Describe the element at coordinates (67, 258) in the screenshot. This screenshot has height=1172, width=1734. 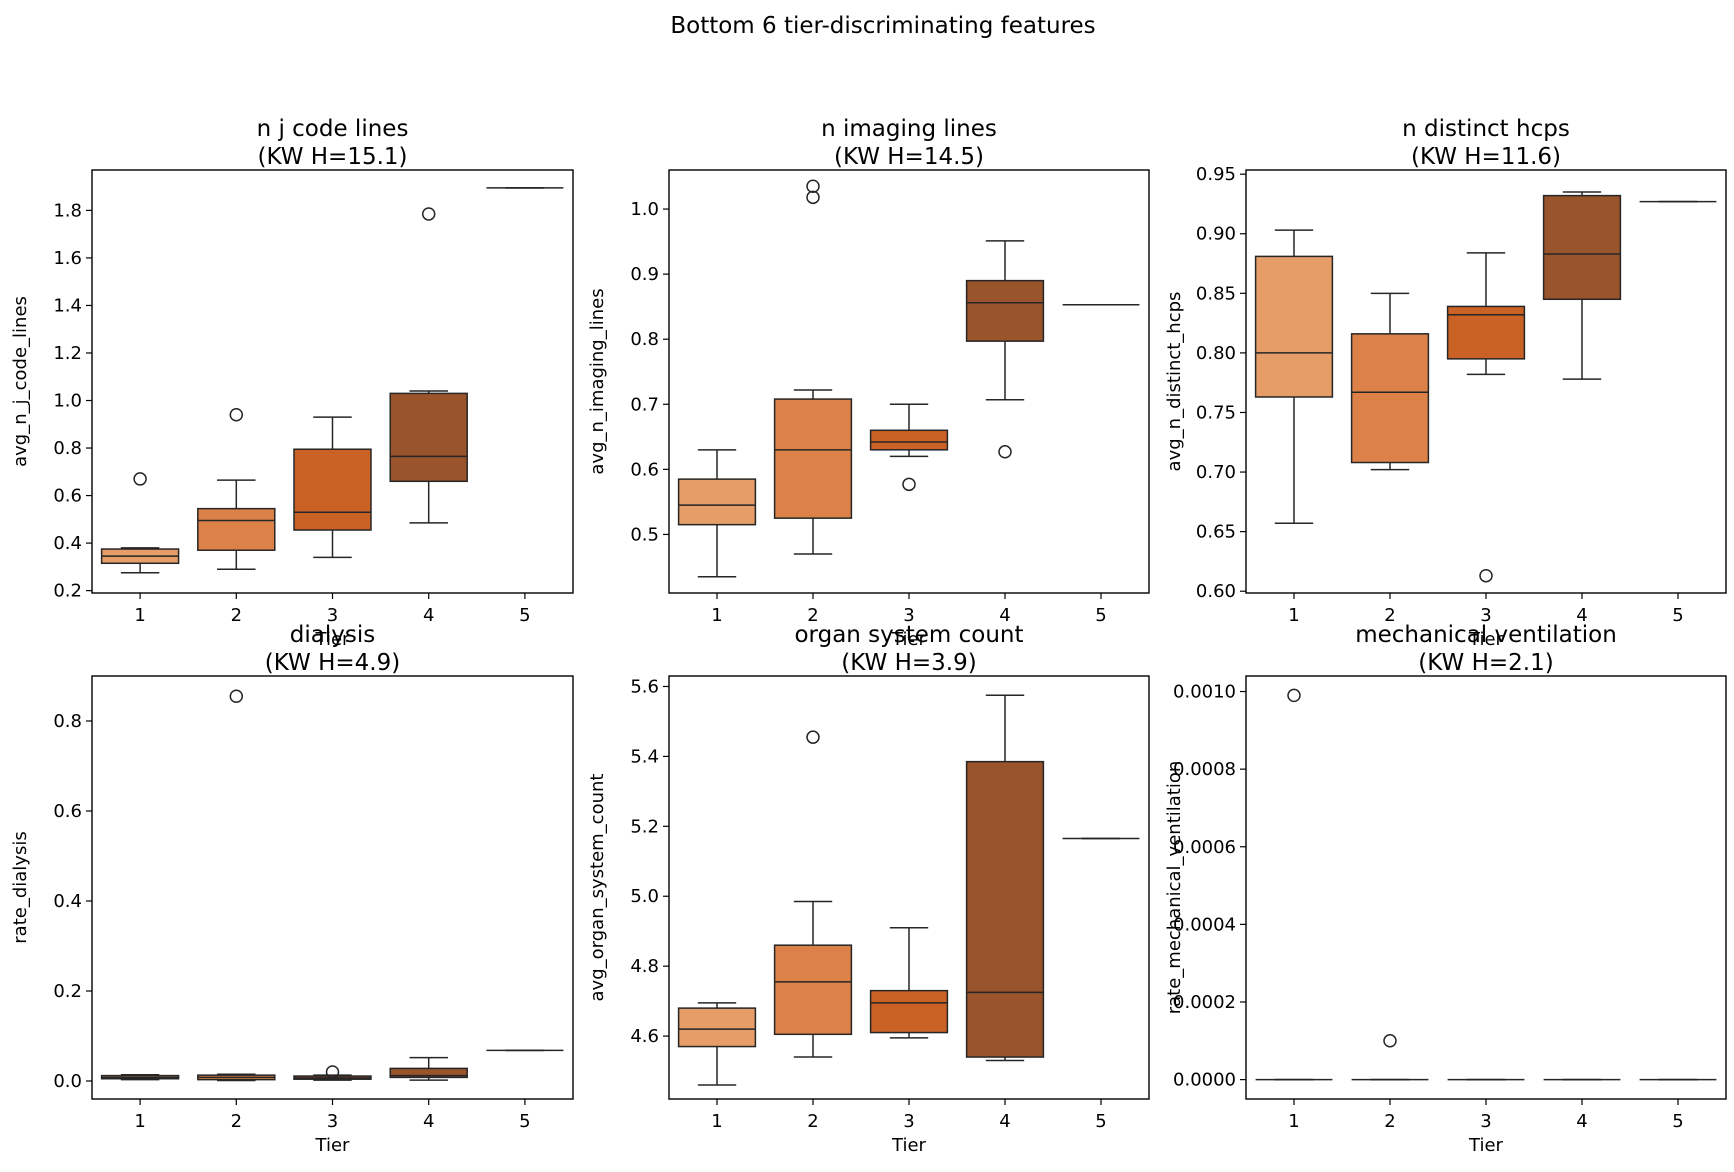
I see `y-tick-label: 1.6` at that location.